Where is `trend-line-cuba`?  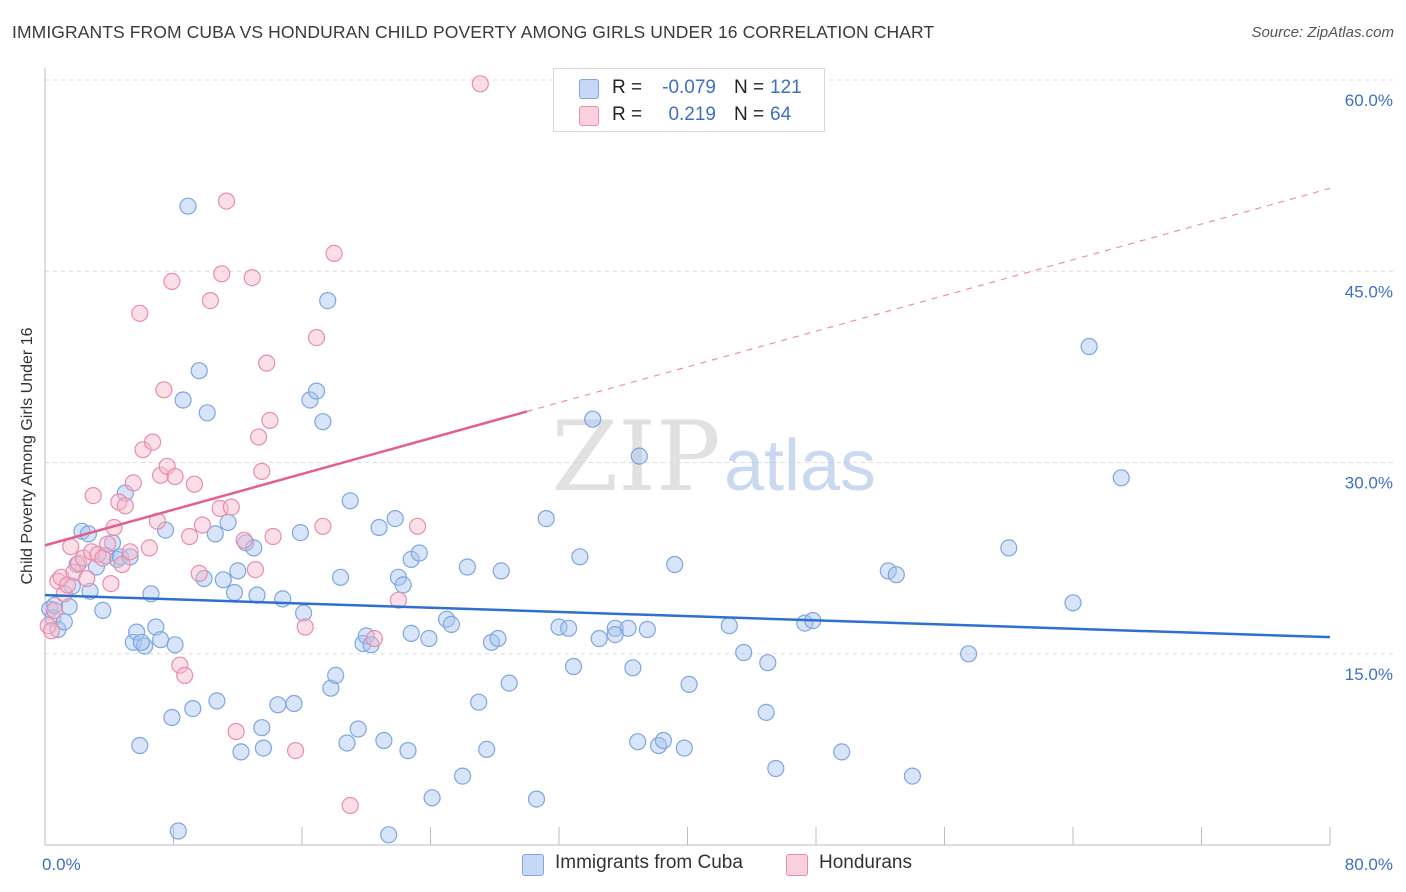
trend-line-cuba is located at coordinates (687, 616).